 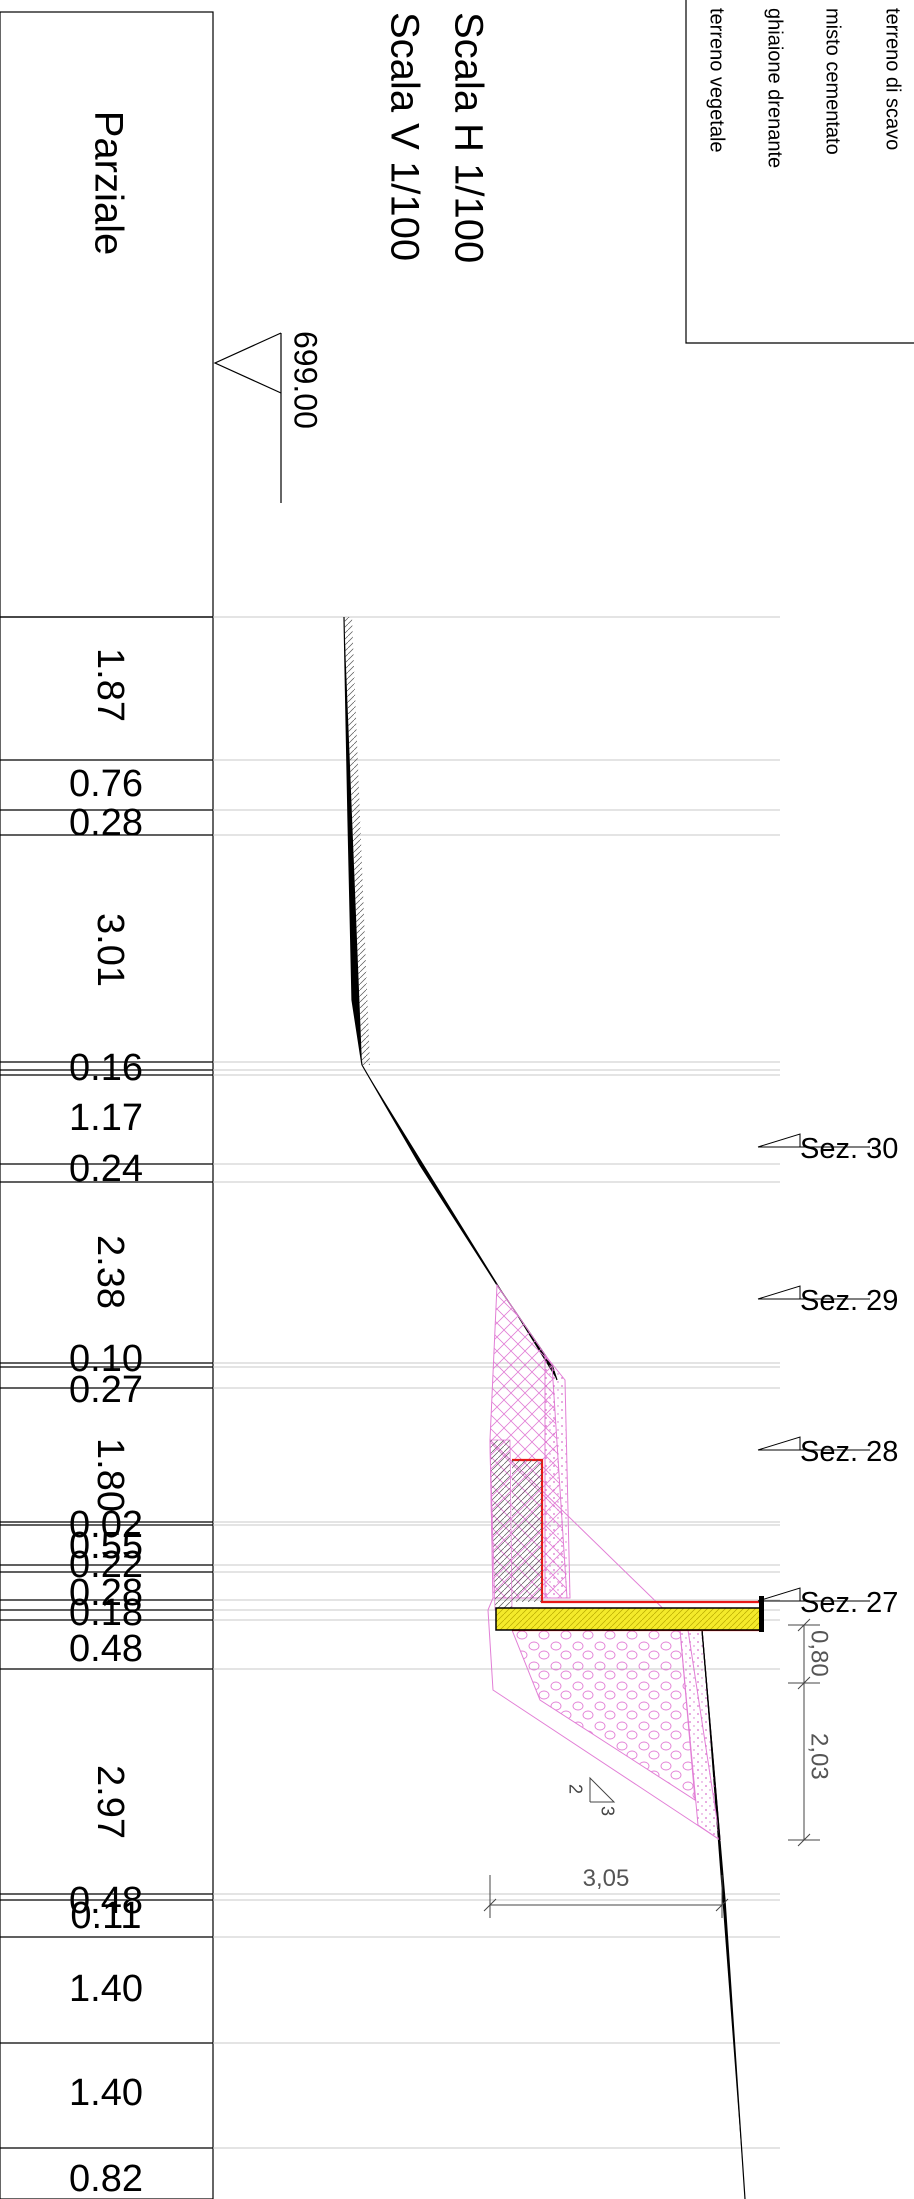 What do you see at coordinates (833, 81) in the screenshot?
I see `legend-item: misto cementato` at bounding box center [833, 81].